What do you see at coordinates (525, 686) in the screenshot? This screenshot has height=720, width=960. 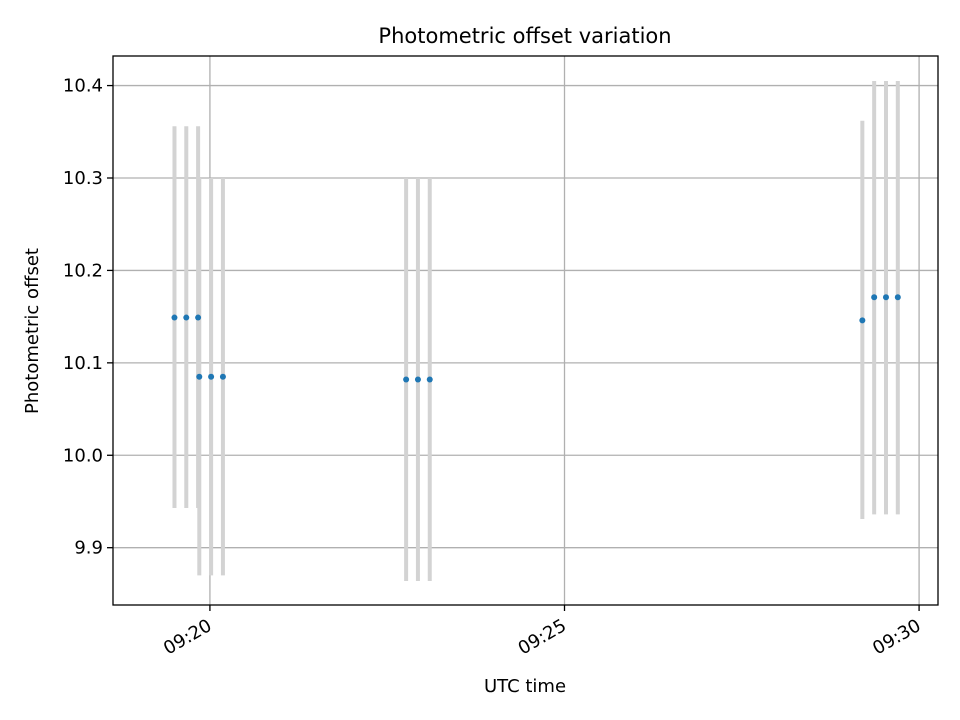 I see `x-axis-label: UTC time` at bounding box center [525, 686].